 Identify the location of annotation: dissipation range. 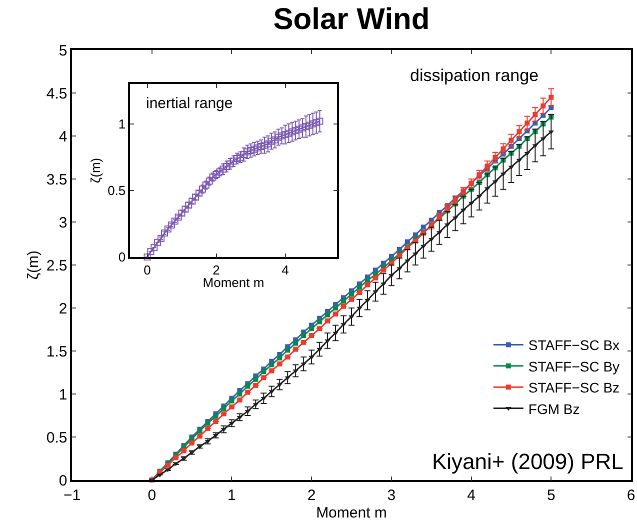
(474, 75).